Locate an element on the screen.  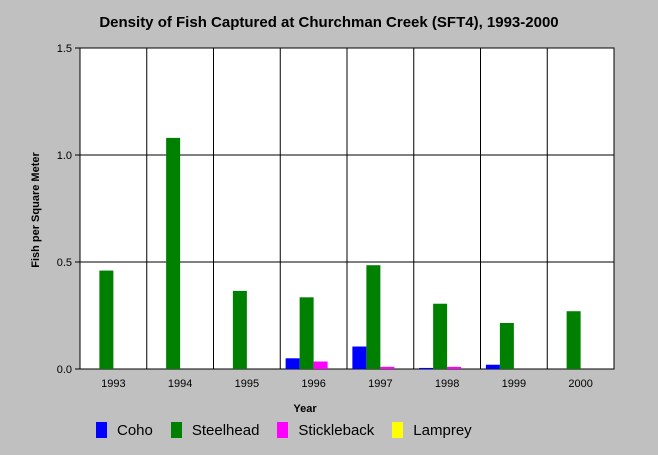
bar-steelhead-2000 is located at coordinates (573, 340).